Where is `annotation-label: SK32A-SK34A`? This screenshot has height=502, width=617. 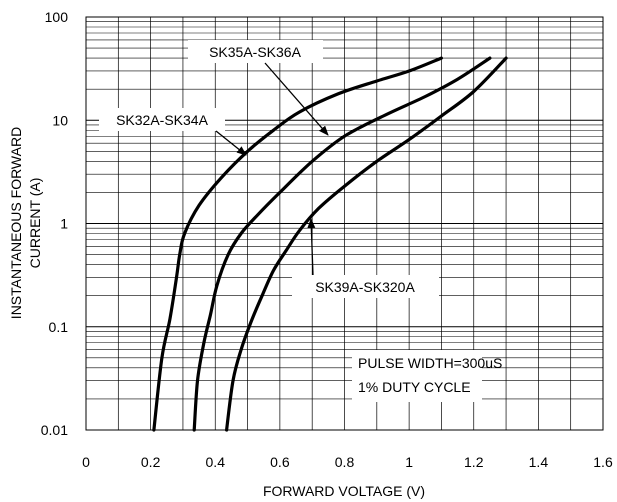
annotation-label: SK32A-SK34A is located at coordinates (162, 120).